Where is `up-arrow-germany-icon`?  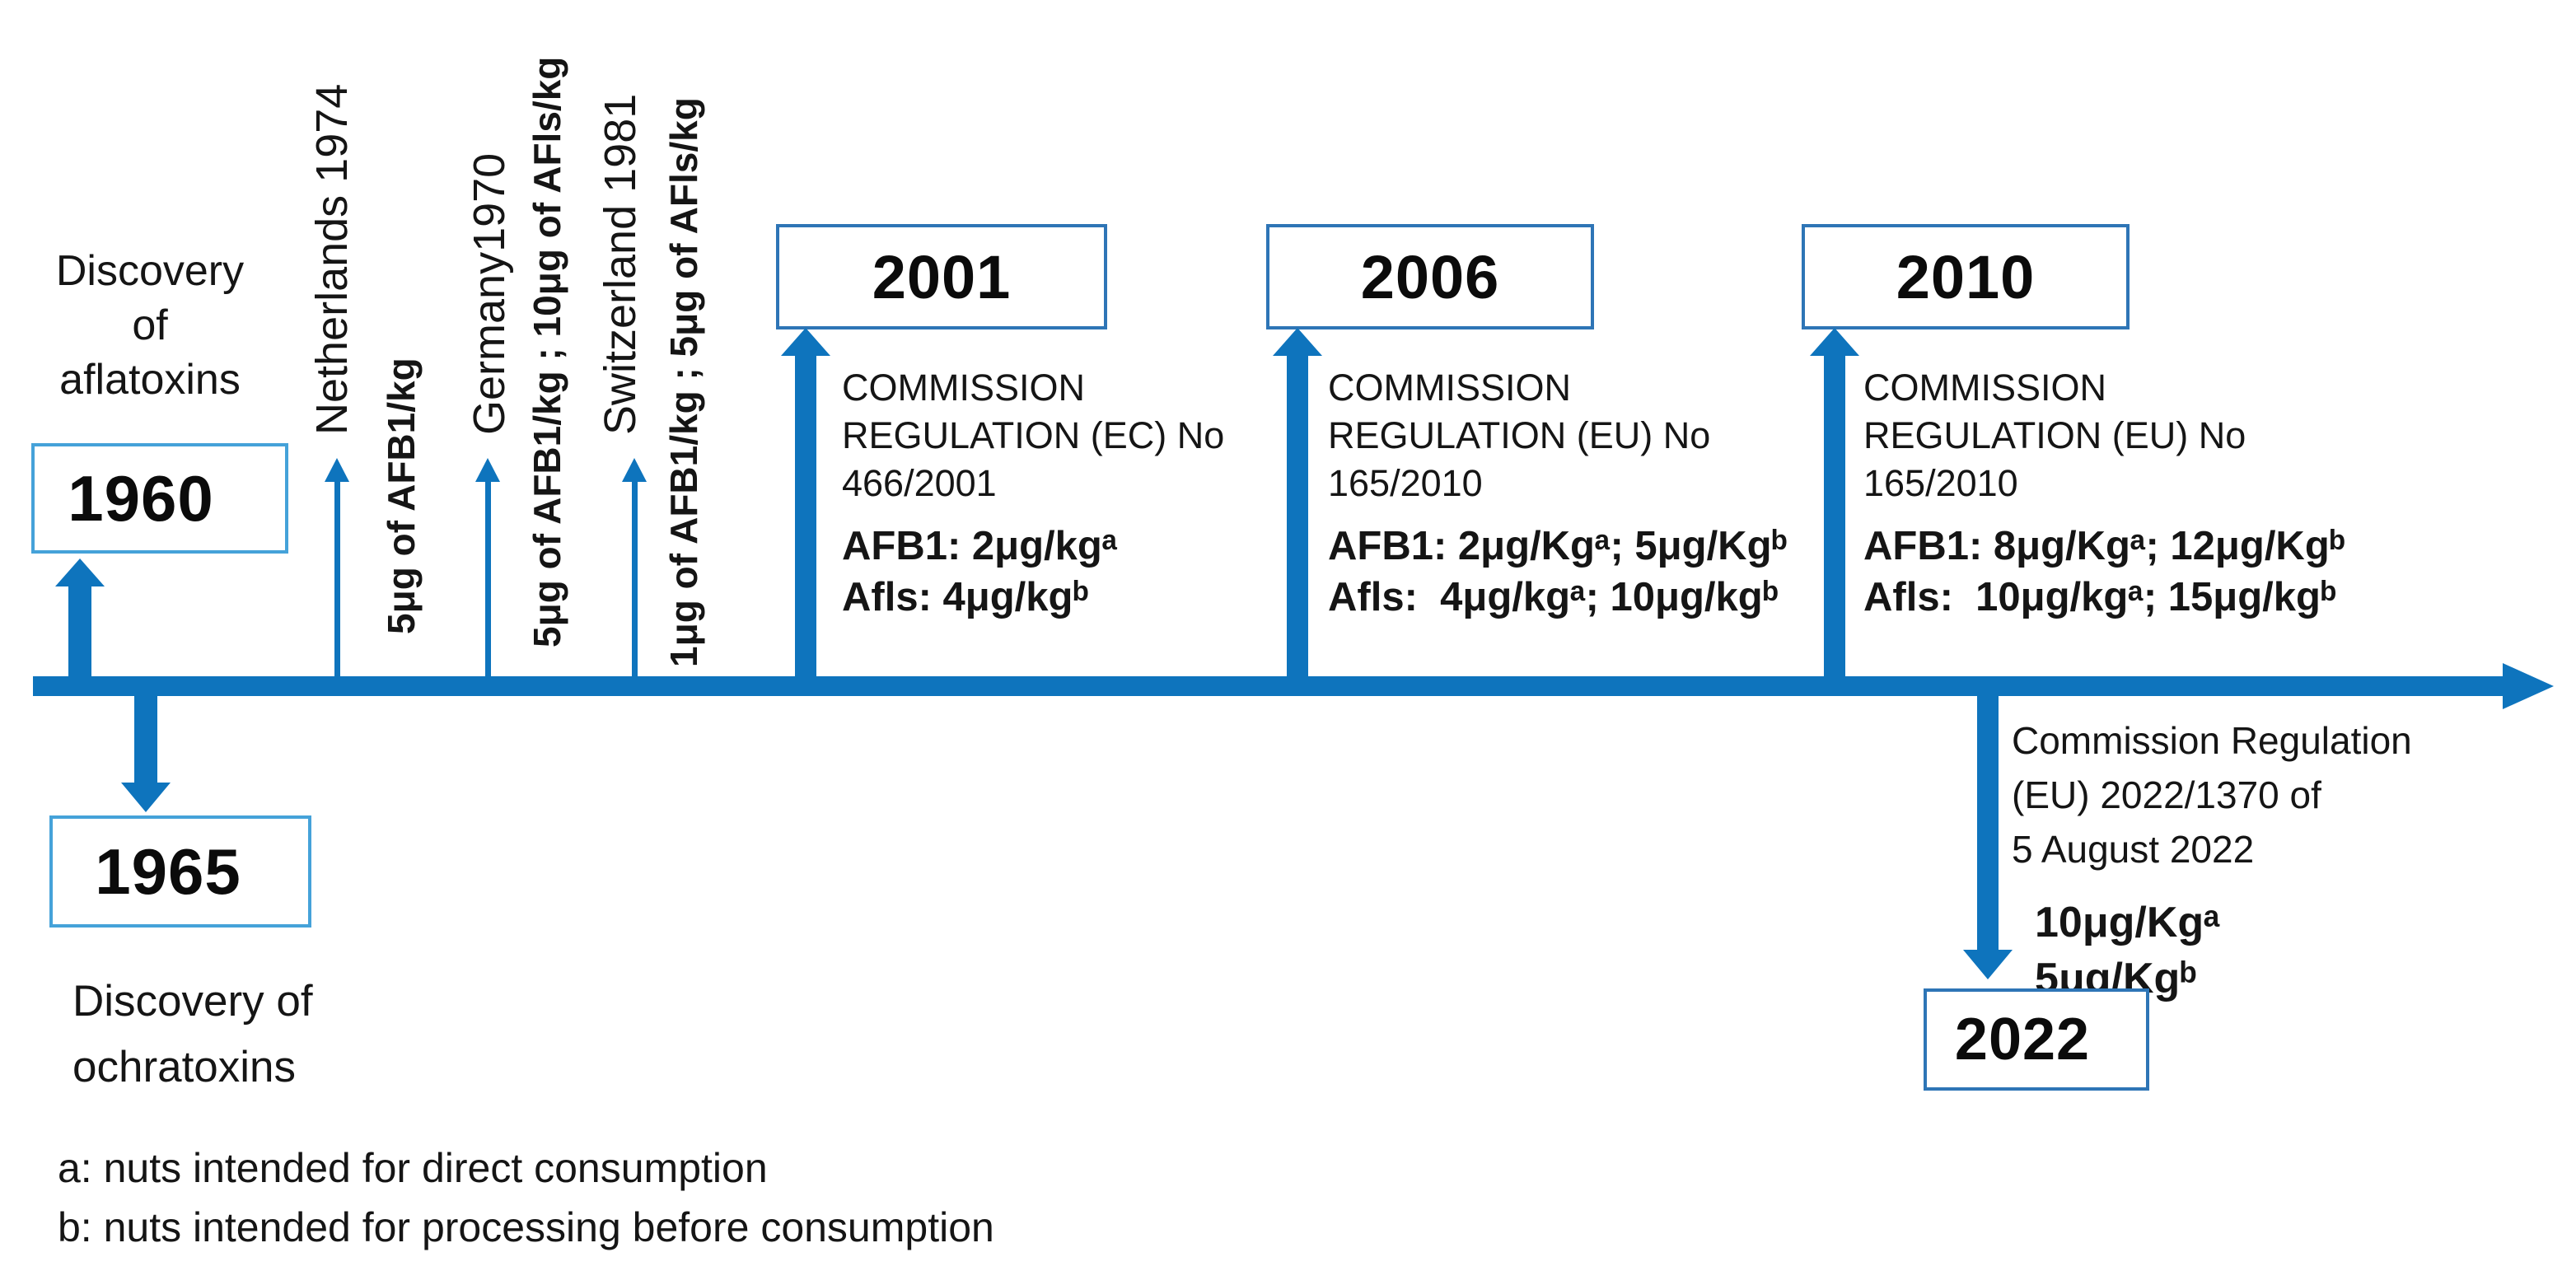 up-arrow-germany-icon is located at coordinates (487, 470).